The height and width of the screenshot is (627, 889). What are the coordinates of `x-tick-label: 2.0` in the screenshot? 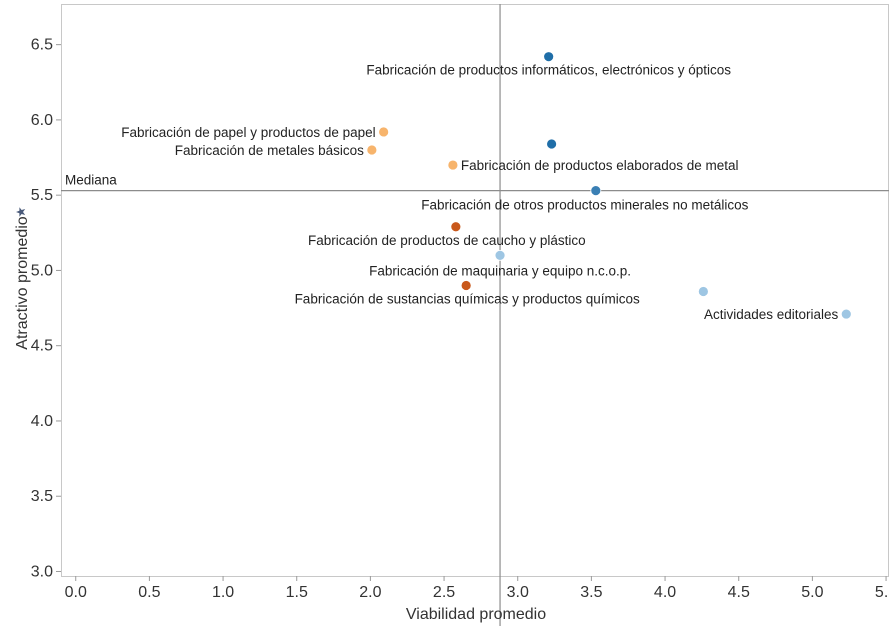 It's located at (370, 592).